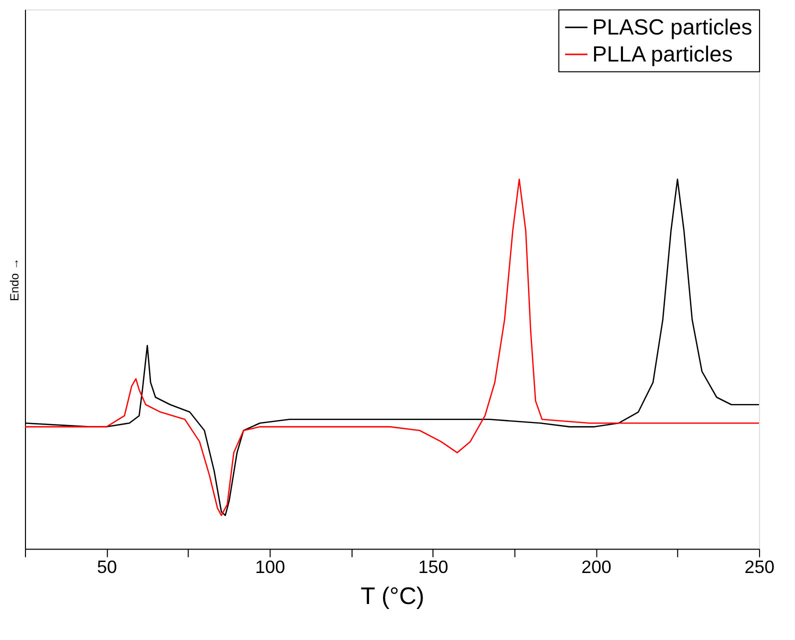 The height and width of the screenshot is (640, 795). Describe the element at coordinates (14, 280) in the screenshot. I see `y-axis-title: Endo →` at that location.